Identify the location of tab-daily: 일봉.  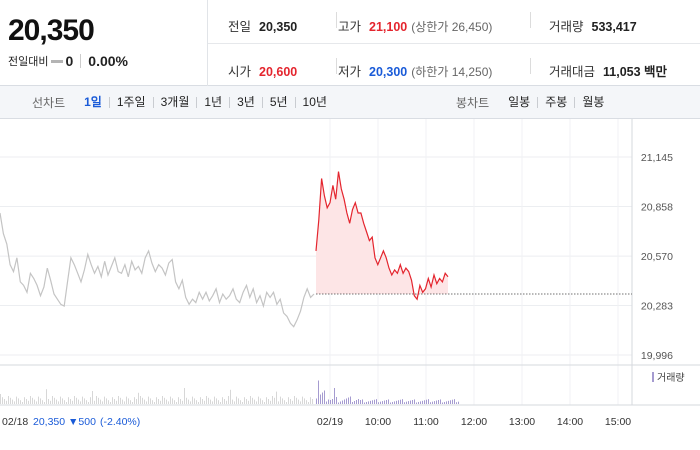
(519, 102).